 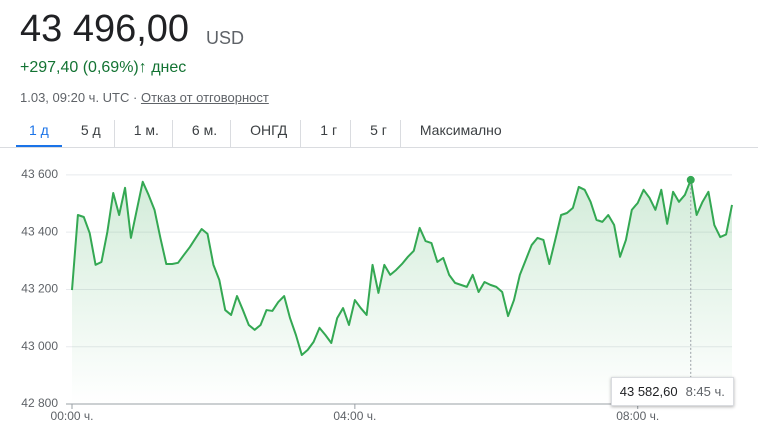 What do you see at coordinates (648, 391) in the screenshot?
I see `tooltip-price: 43 582,60` at bounding box center [648, 391].